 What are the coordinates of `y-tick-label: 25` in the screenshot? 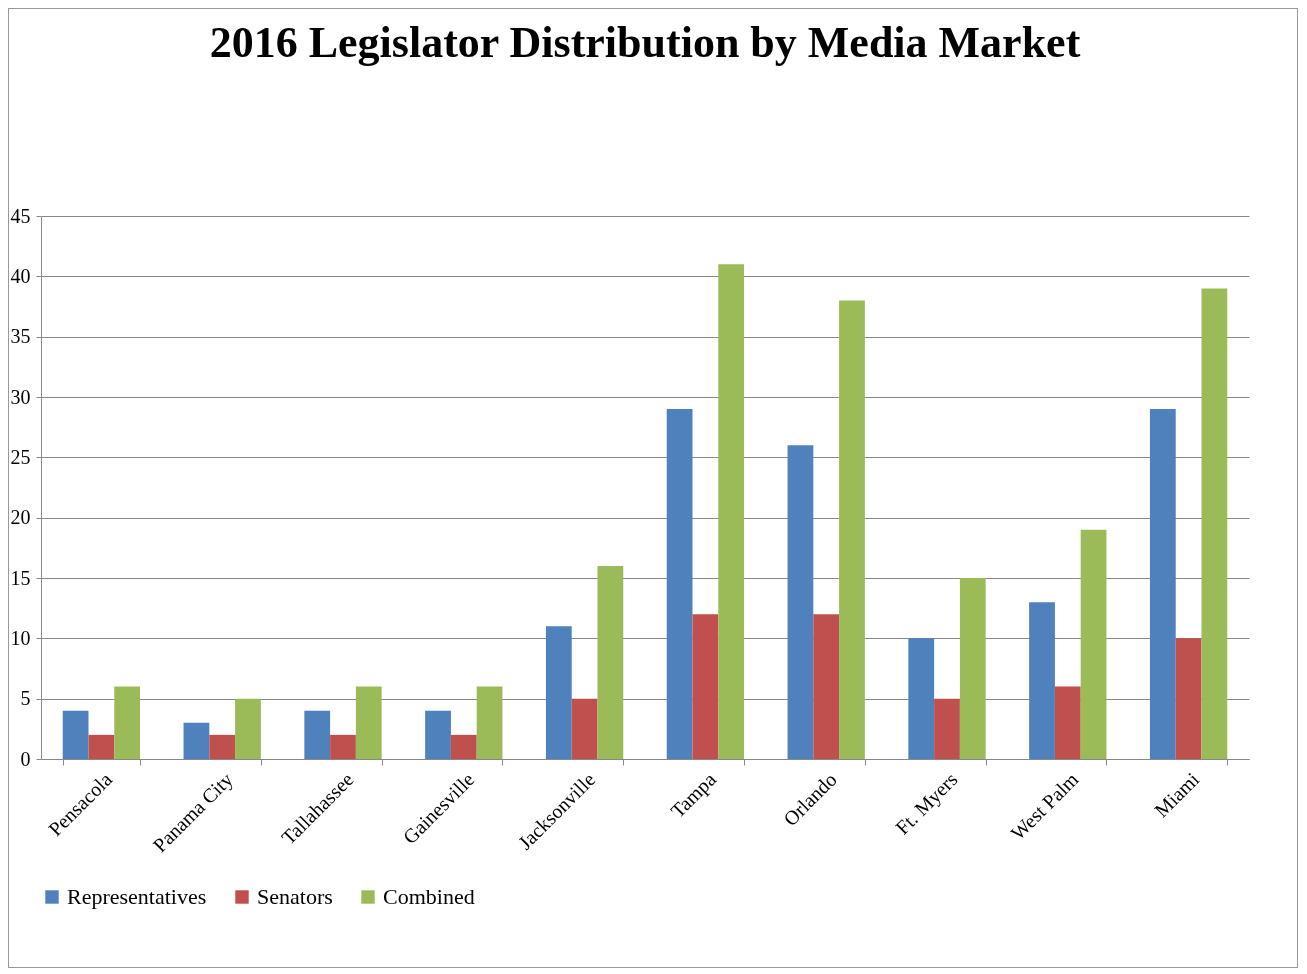 It's located at (20, 456).